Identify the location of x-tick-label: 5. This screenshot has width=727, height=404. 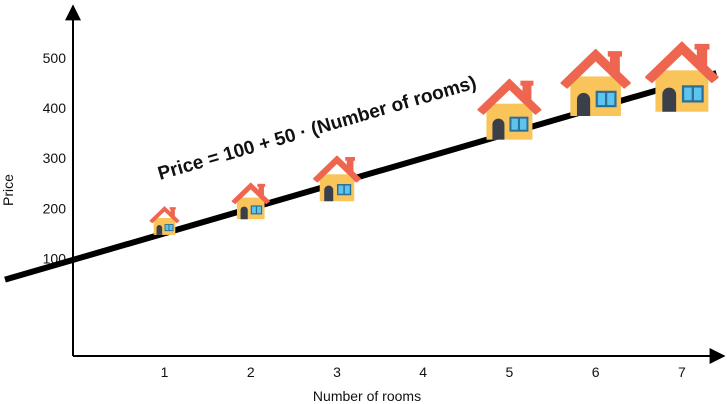
(510, 372).